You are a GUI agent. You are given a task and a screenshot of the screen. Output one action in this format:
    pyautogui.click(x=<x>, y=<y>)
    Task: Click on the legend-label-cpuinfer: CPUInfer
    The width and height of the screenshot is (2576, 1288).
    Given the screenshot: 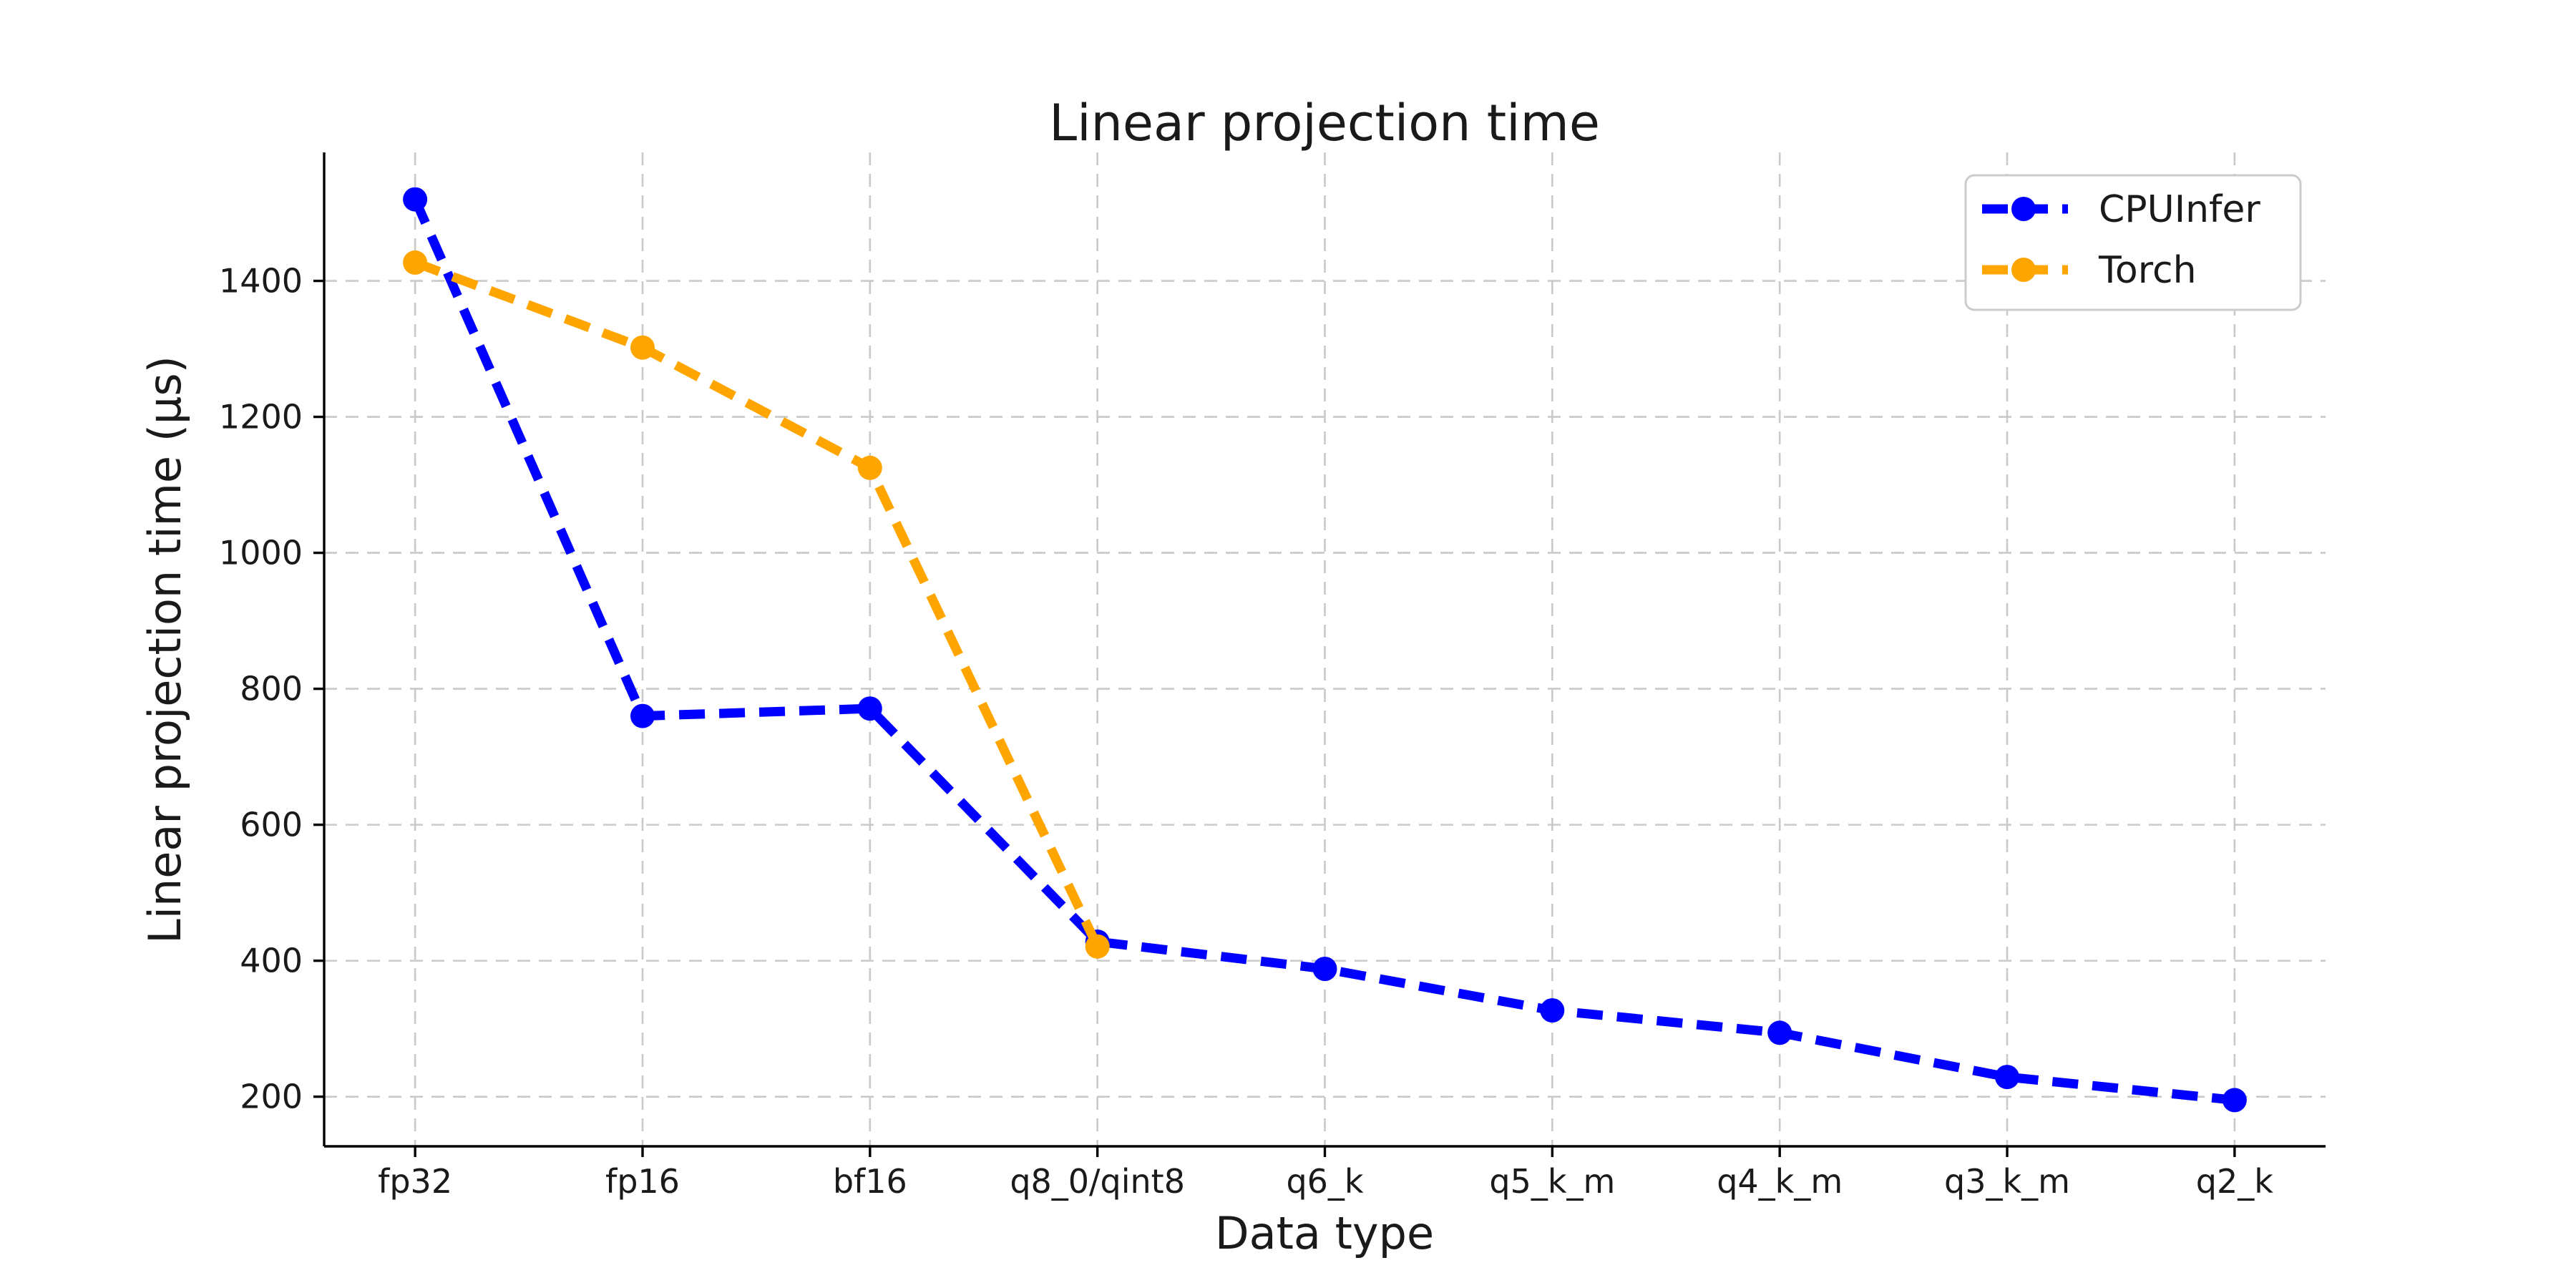 What is the action you would take?
    pyautogui.click(x=2179, y=209)
    